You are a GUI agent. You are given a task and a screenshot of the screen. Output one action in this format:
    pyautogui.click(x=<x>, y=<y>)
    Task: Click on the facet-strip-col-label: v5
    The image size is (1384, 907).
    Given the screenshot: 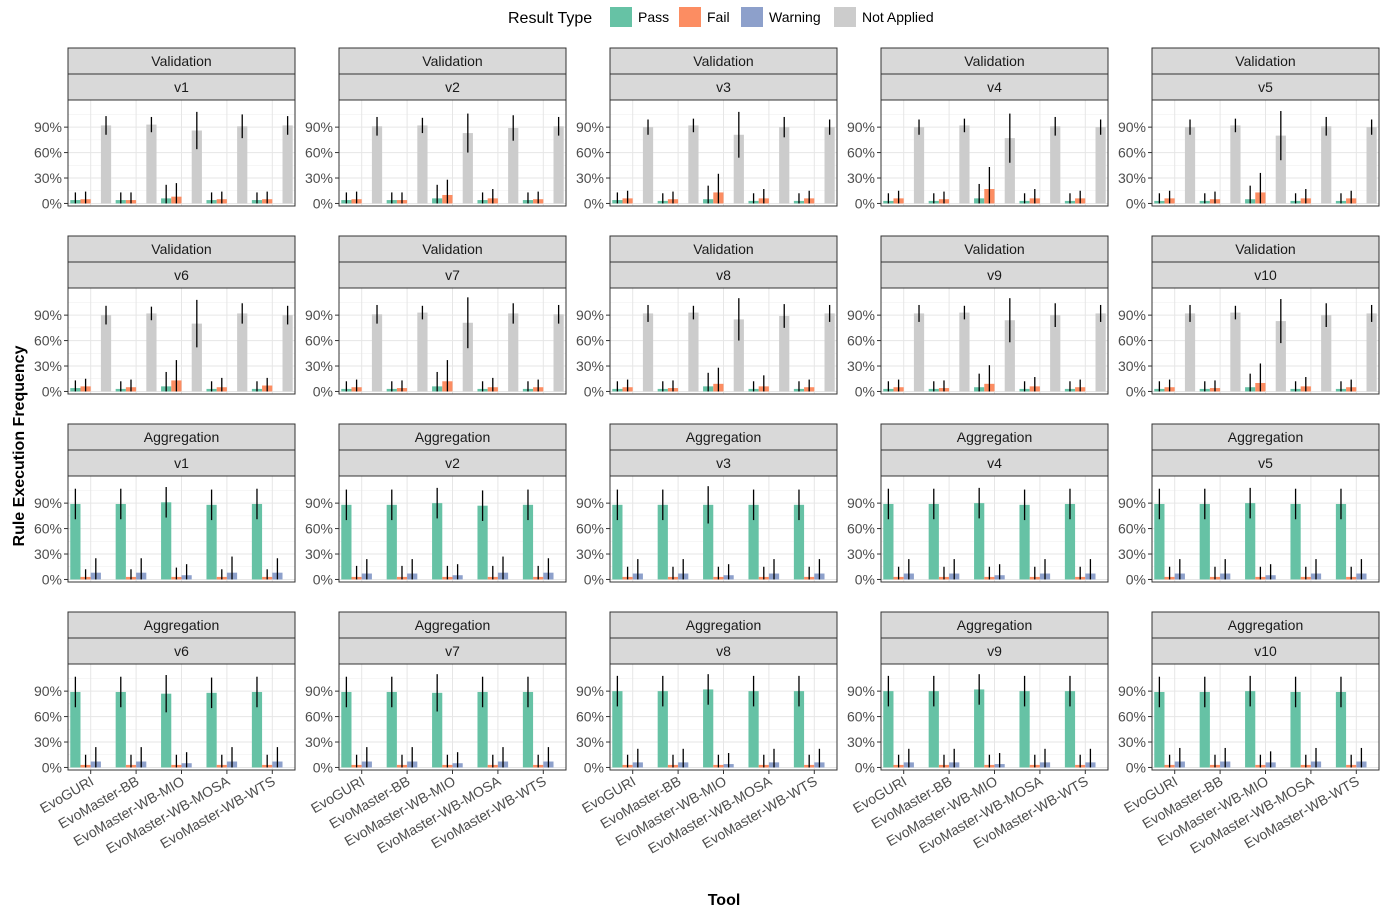 What is the action you would take?
    pyautogui.click(x=1265, y=87)
    